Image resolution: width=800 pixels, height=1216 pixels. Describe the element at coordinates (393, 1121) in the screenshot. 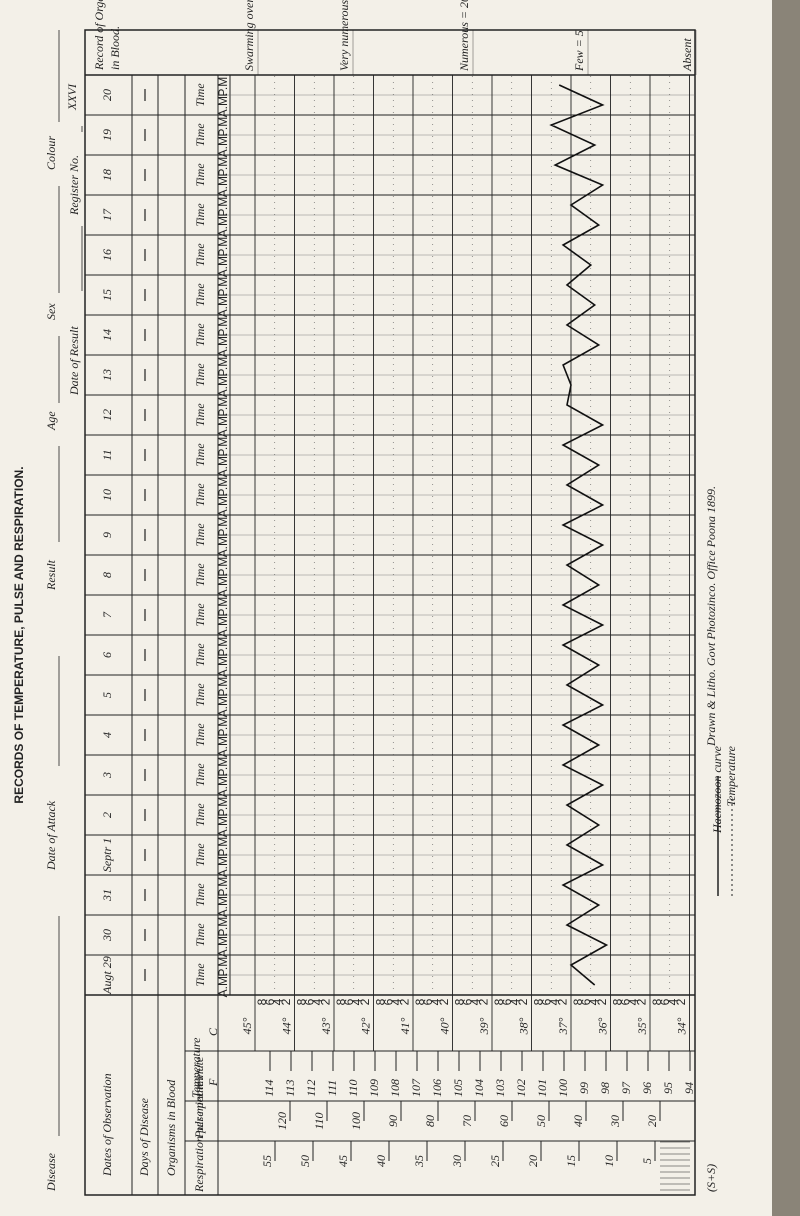

I see `pulse-label: 90` at that location.